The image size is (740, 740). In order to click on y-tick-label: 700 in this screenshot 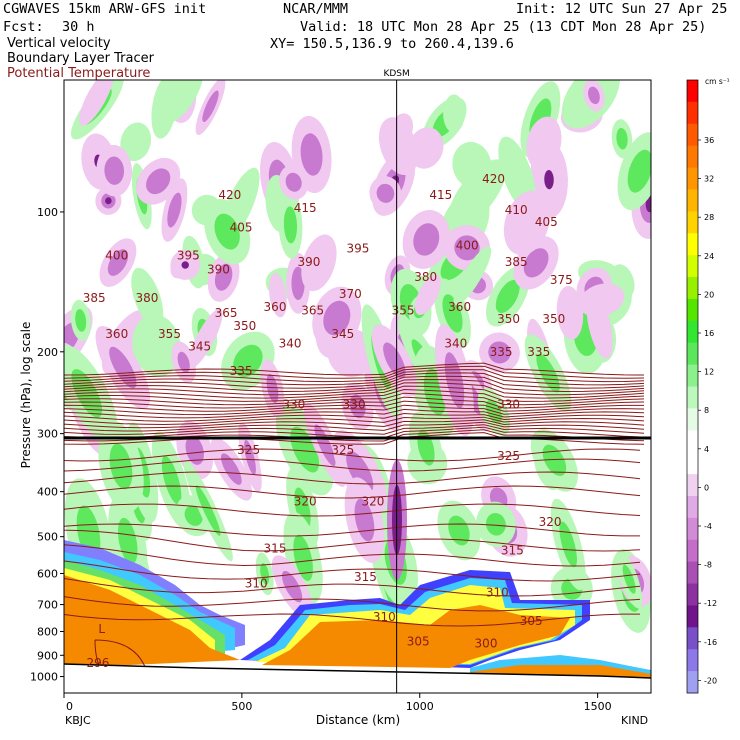, I will do `click(47, 605)`.